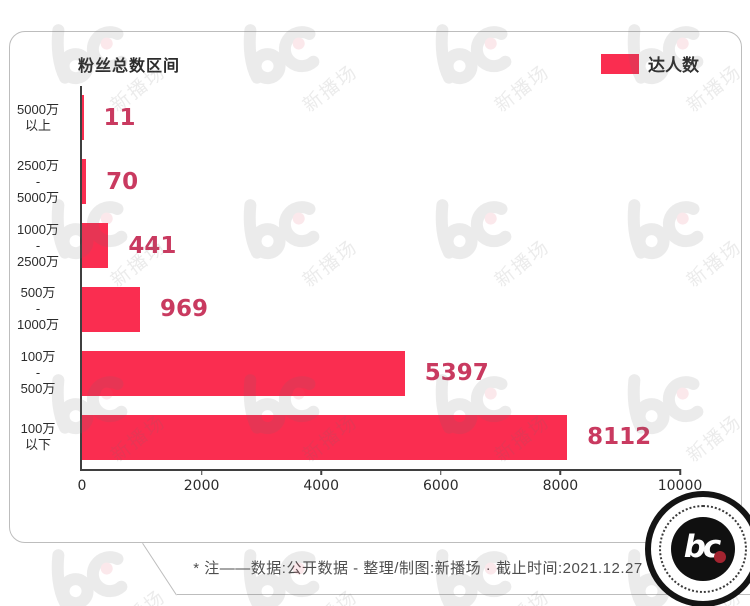  Describe the element at coordinates (183, 309) in the screenshot. I see `value-label: 969` at that location.